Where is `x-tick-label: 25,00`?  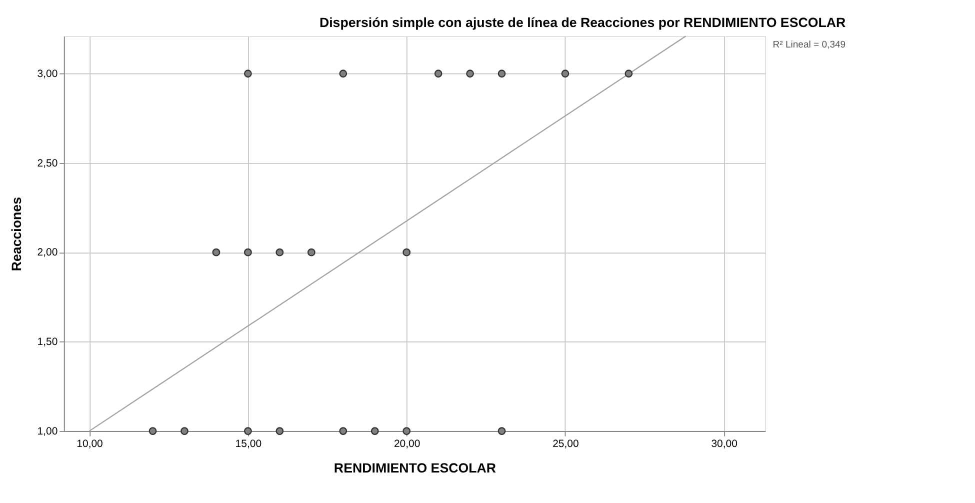 x-tick-label: 25,00 is located at coordinates (565, 444).